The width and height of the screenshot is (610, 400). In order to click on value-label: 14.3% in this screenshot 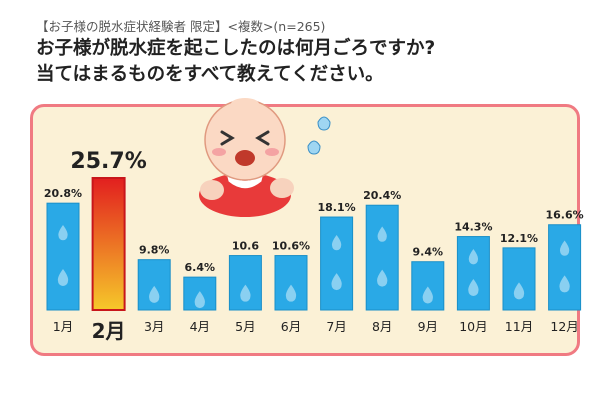, I will do `click(473, 227)`.